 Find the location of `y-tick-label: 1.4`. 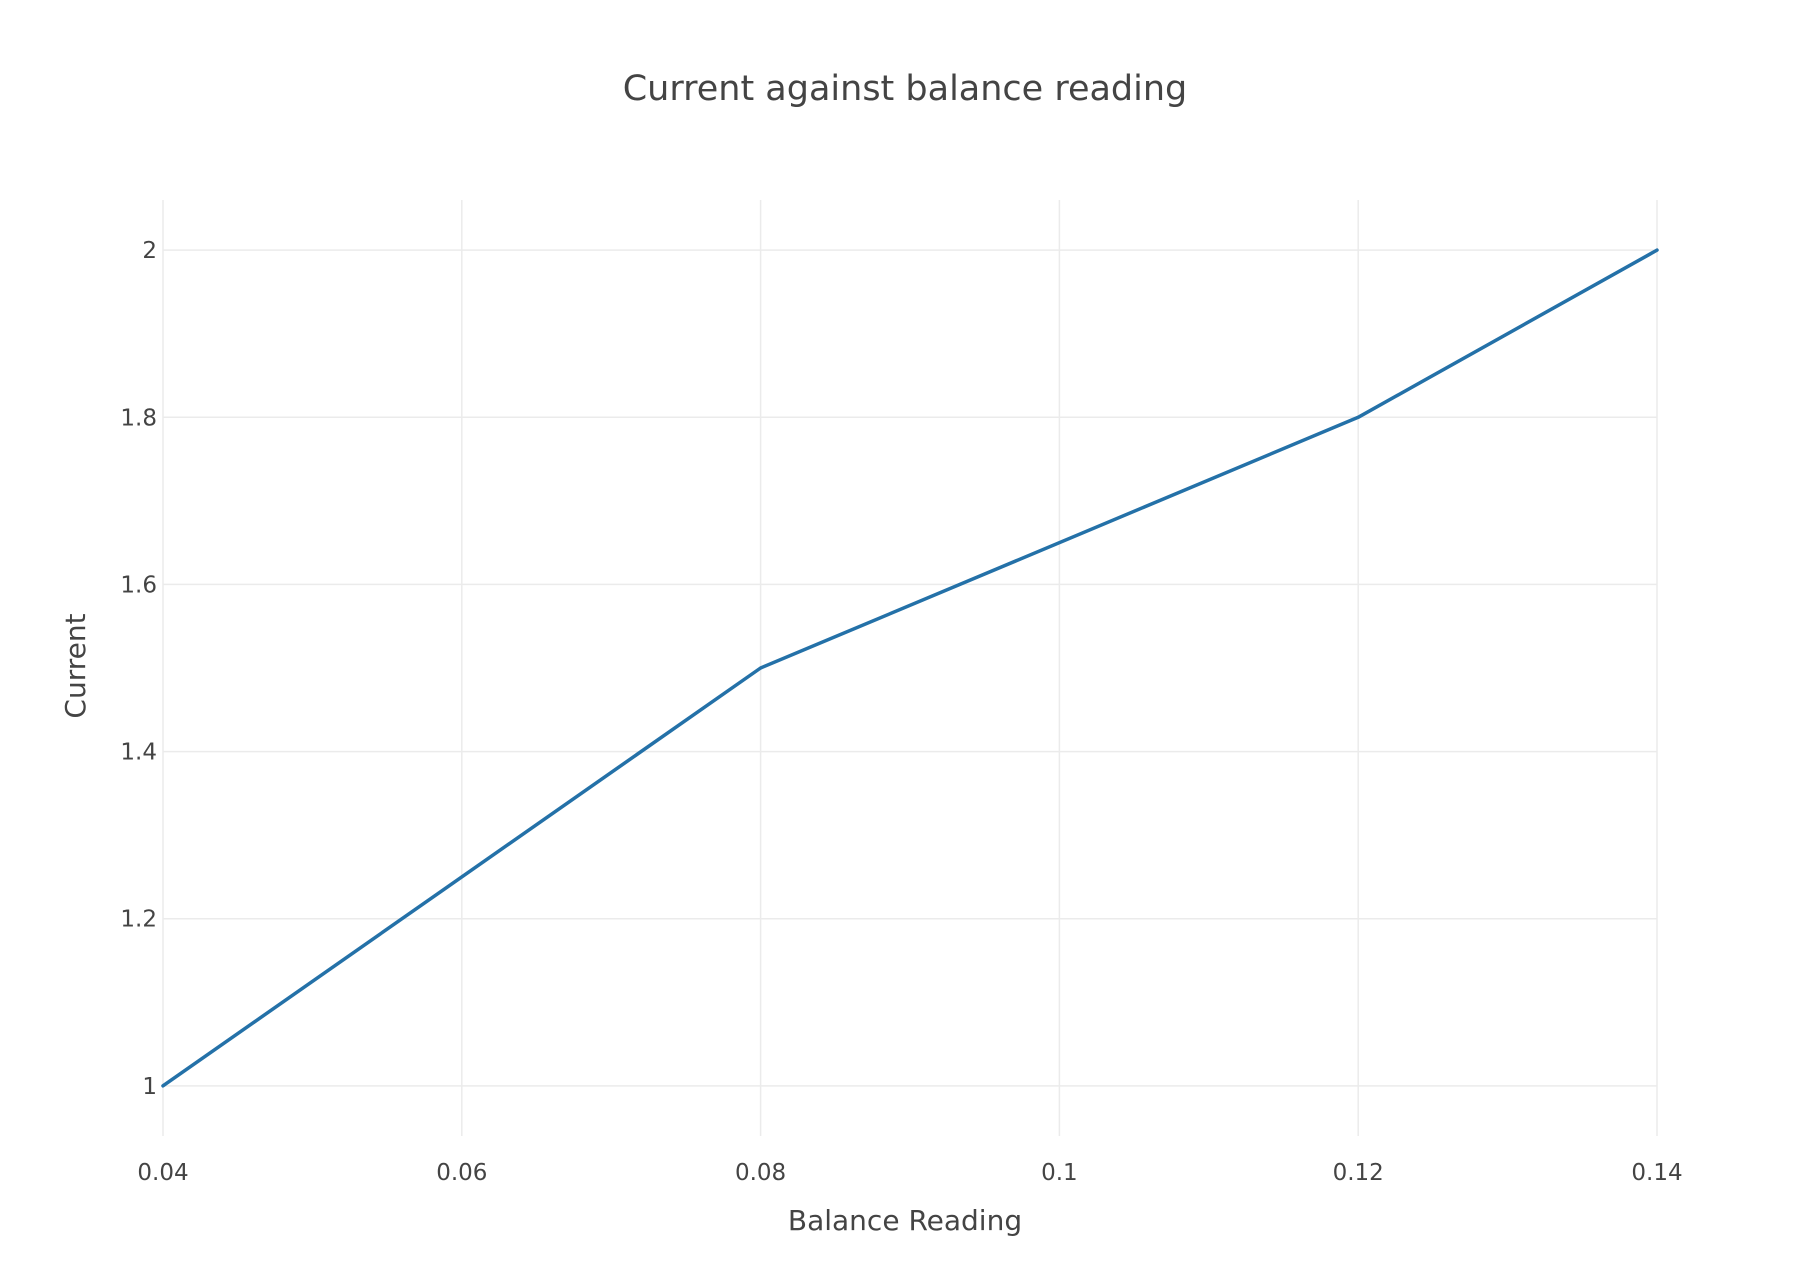

y-tick-label: 1.4 is located at coordinates (138, 753).